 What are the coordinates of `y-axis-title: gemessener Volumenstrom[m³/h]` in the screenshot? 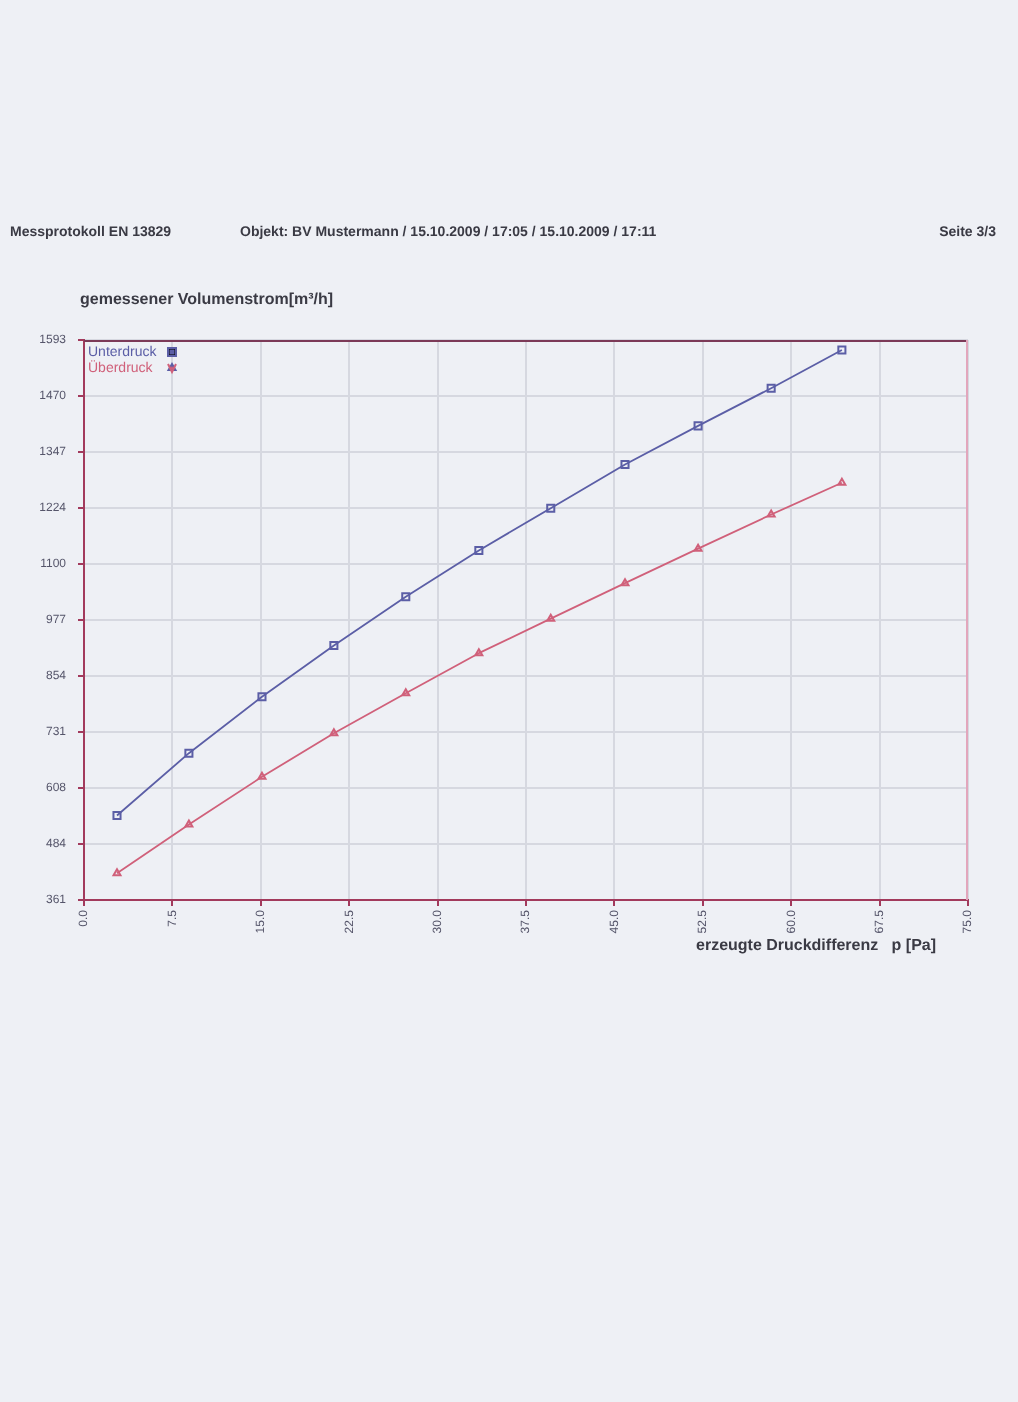 It's located at (207, 299).